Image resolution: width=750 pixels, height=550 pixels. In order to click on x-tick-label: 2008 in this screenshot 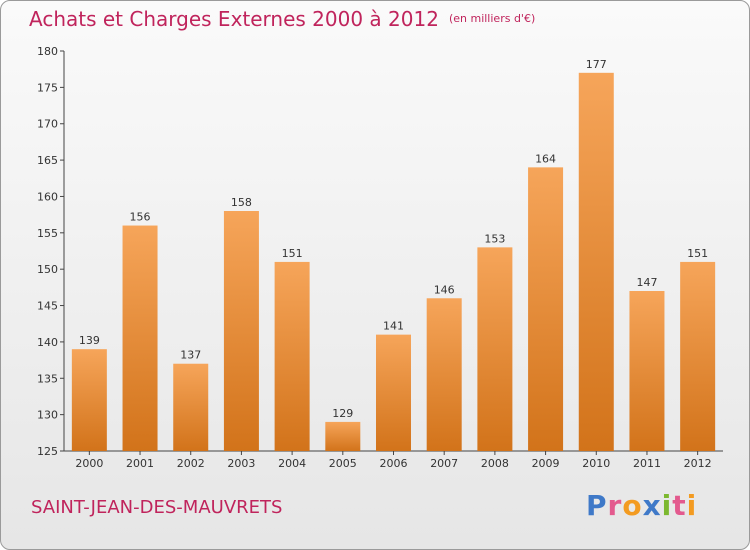, I will do `click(495, 463)`.